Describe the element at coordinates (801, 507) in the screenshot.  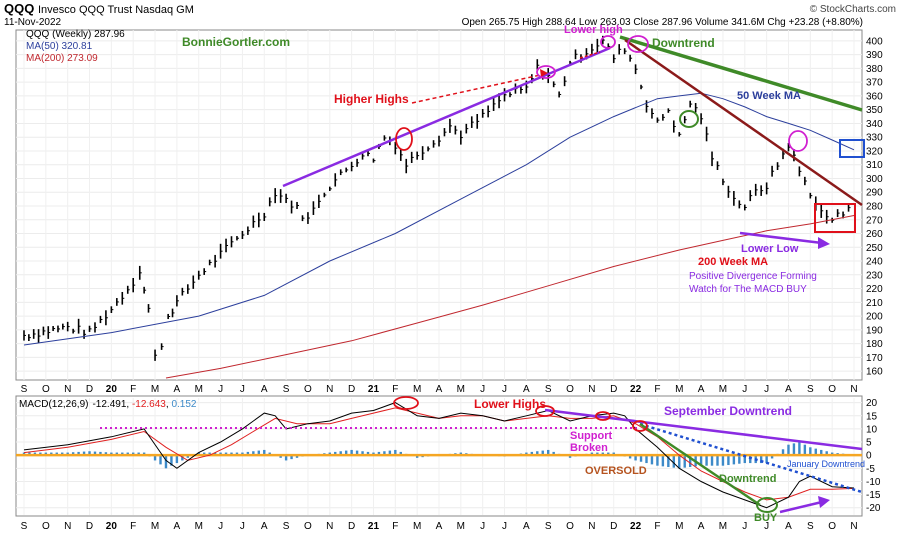
I see `macd-buy-arrow` at that location.